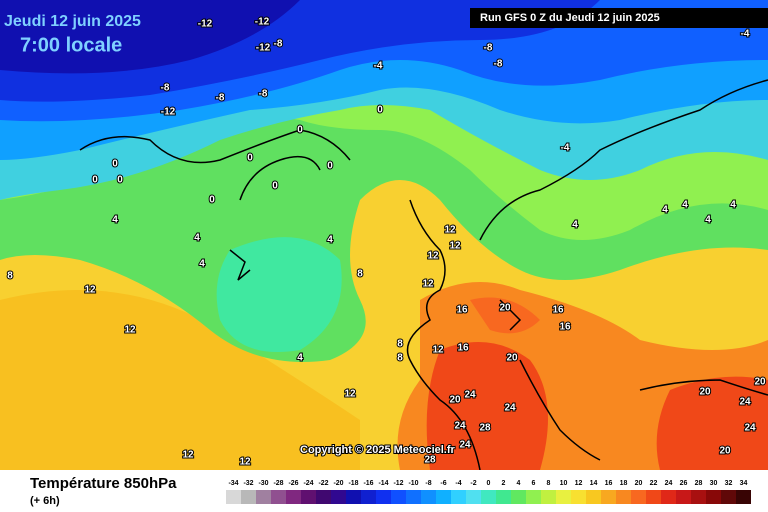 The height and width of the screenshot is (512, 768). I want to click on run-info: Run GFS 0 Z du Jeudi 12 juin 2025, so click(570, 18).